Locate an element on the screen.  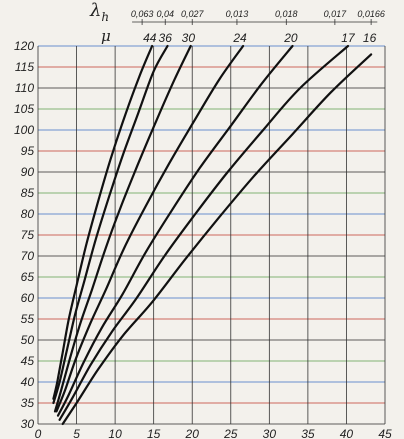
x-tick-label: 20 is located at coordinates (192, 433).